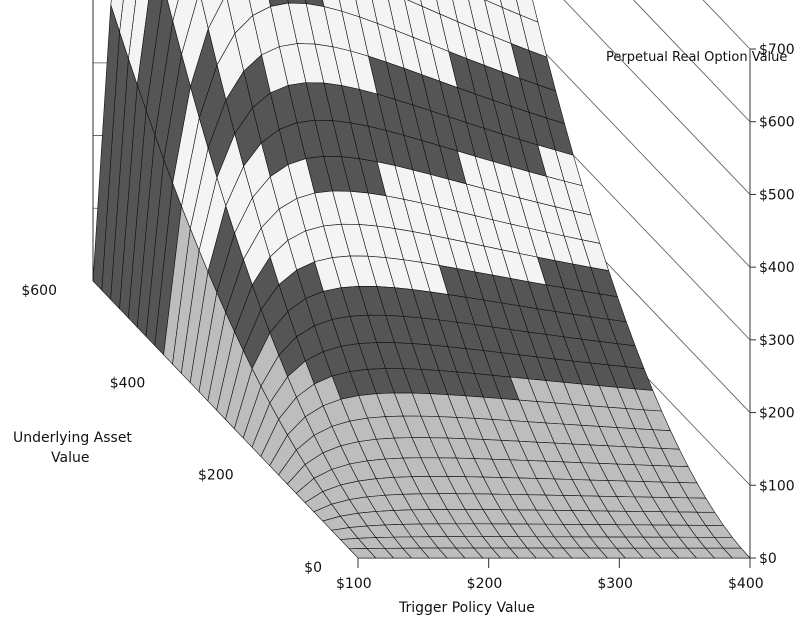 Image resolution: width=809 pixels, height=621 pixels. Describe the element at coordinates (777, 268) in the screenshot. I see `z-tick-label: $400` at that location.